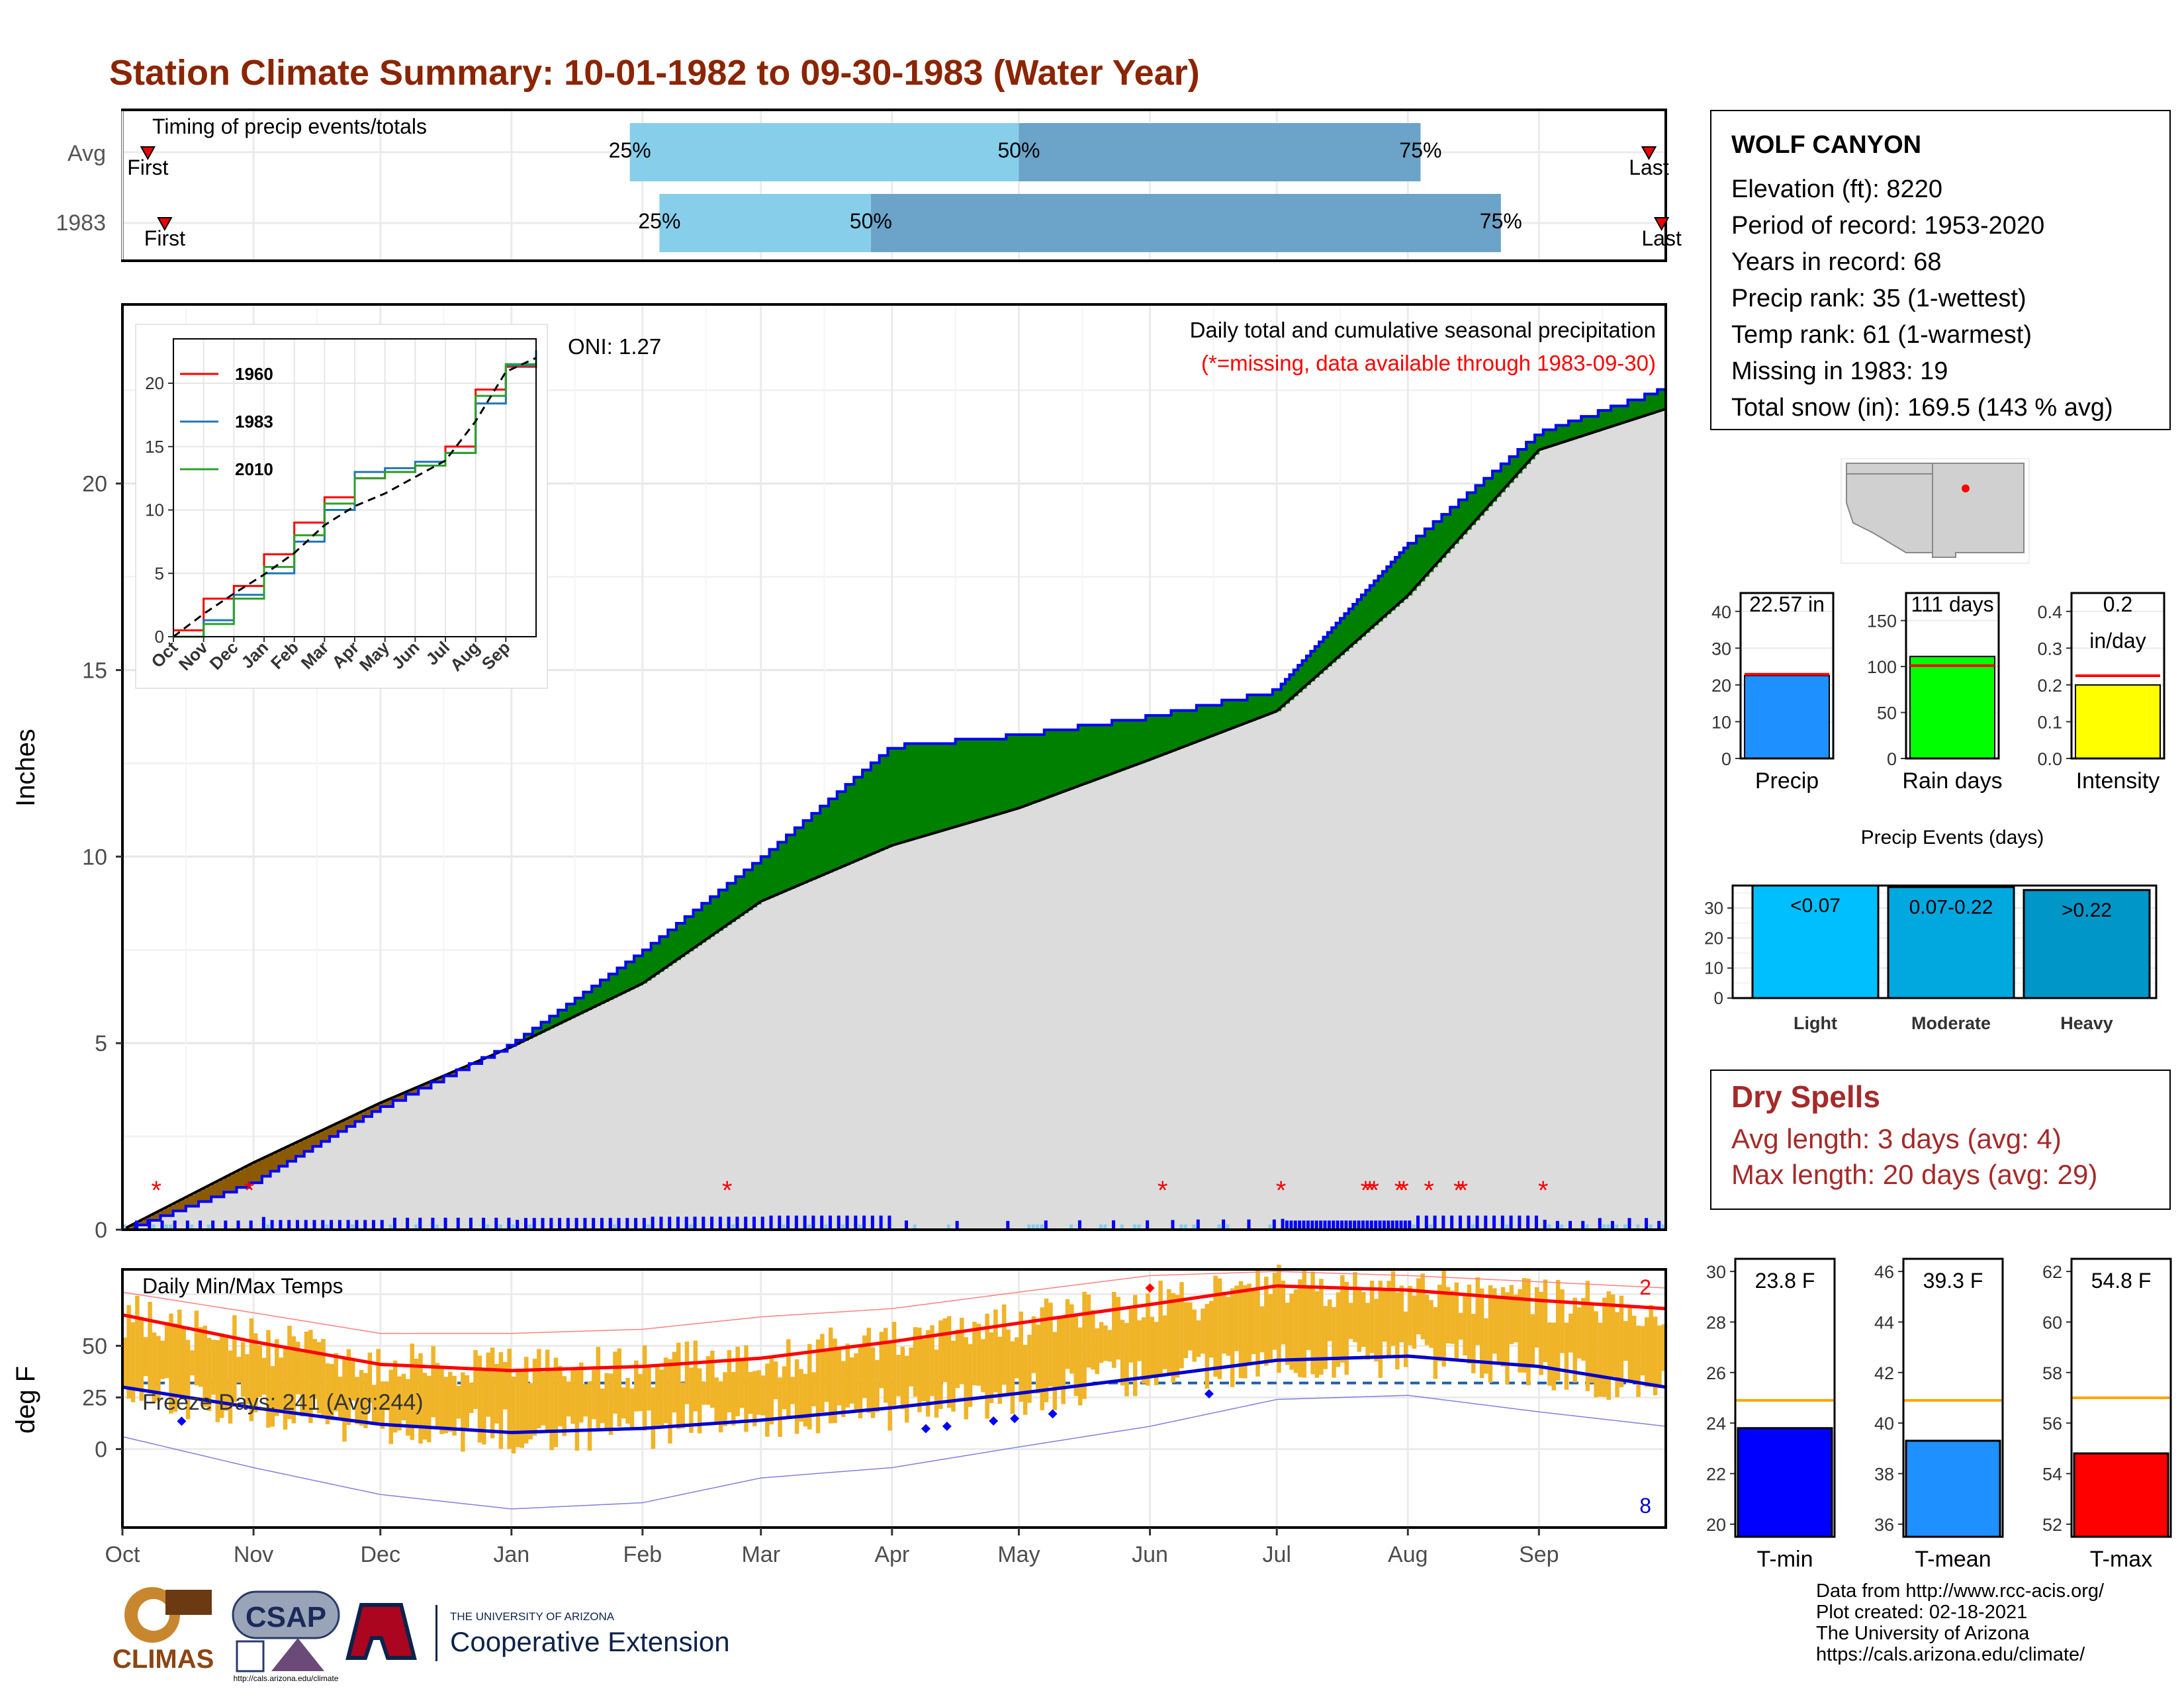 The image size is (2184, 1691). Describe the element at coordinates (101, 1230) in the screenshot. I see `precip-y-tick-label: 0` at that location.